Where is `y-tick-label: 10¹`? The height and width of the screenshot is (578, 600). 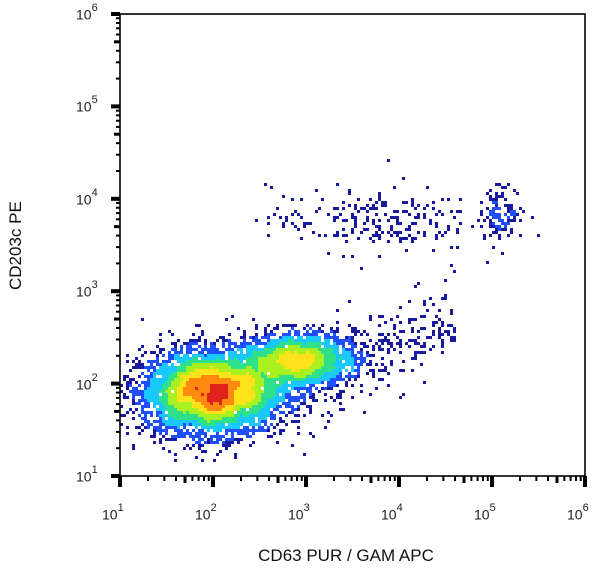
y-tick-label: 10¹ is located at coordinates (87, 474).